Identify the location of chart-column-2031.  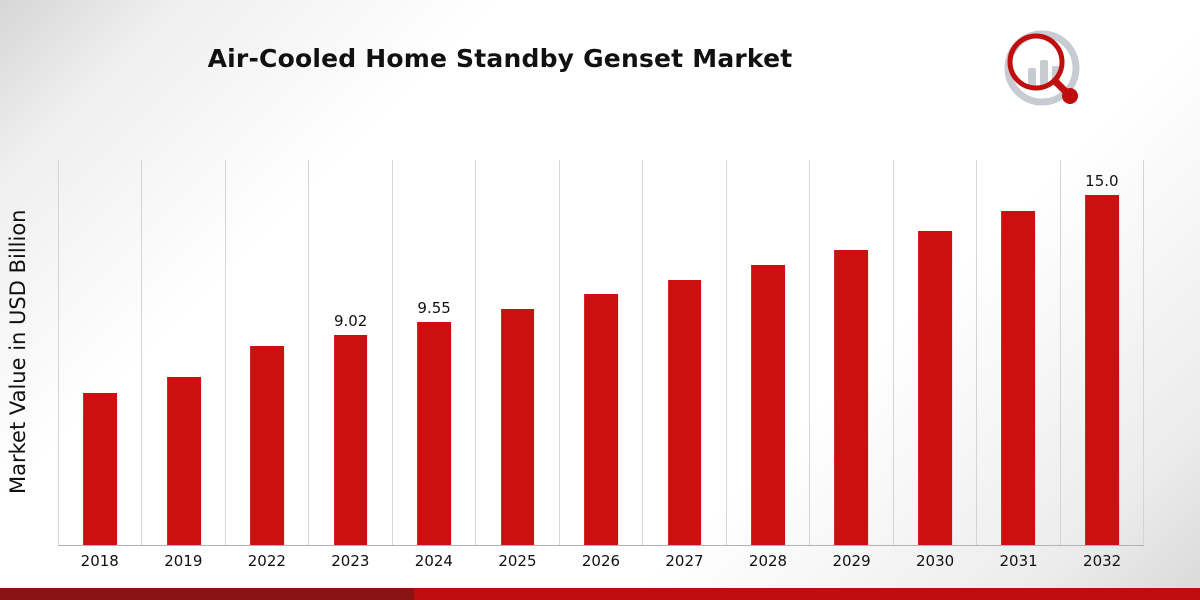
(1017, 352).